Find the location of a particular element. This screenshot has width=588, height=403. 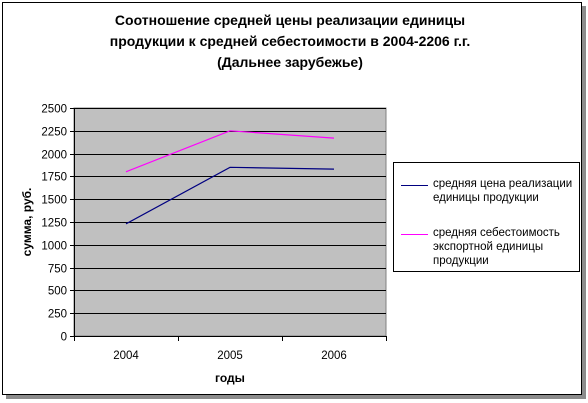

y-axis-title: сумма, руб. is located at coordinates (27, 222).